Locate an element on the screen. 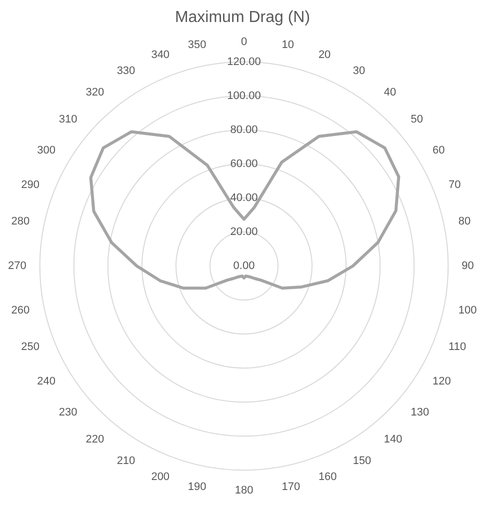  spoke-label: 260 is located at coordinates (20, 310).